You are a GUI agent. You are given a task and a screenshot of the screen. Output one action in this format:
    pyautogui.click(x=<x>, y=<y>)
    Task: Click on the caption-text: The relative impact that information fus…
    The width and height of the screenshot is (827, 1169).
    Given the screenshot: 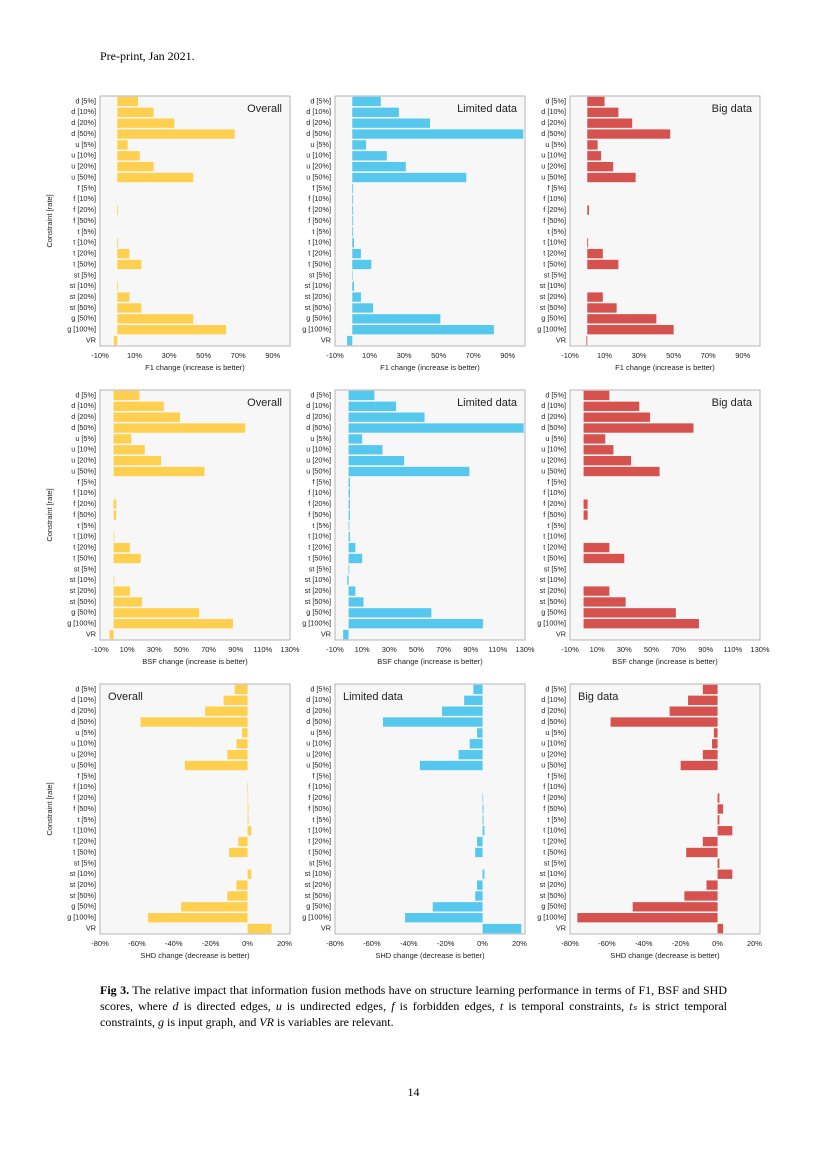 What is the action you would take?
    pyautogui.click(x=414, y=998)
    